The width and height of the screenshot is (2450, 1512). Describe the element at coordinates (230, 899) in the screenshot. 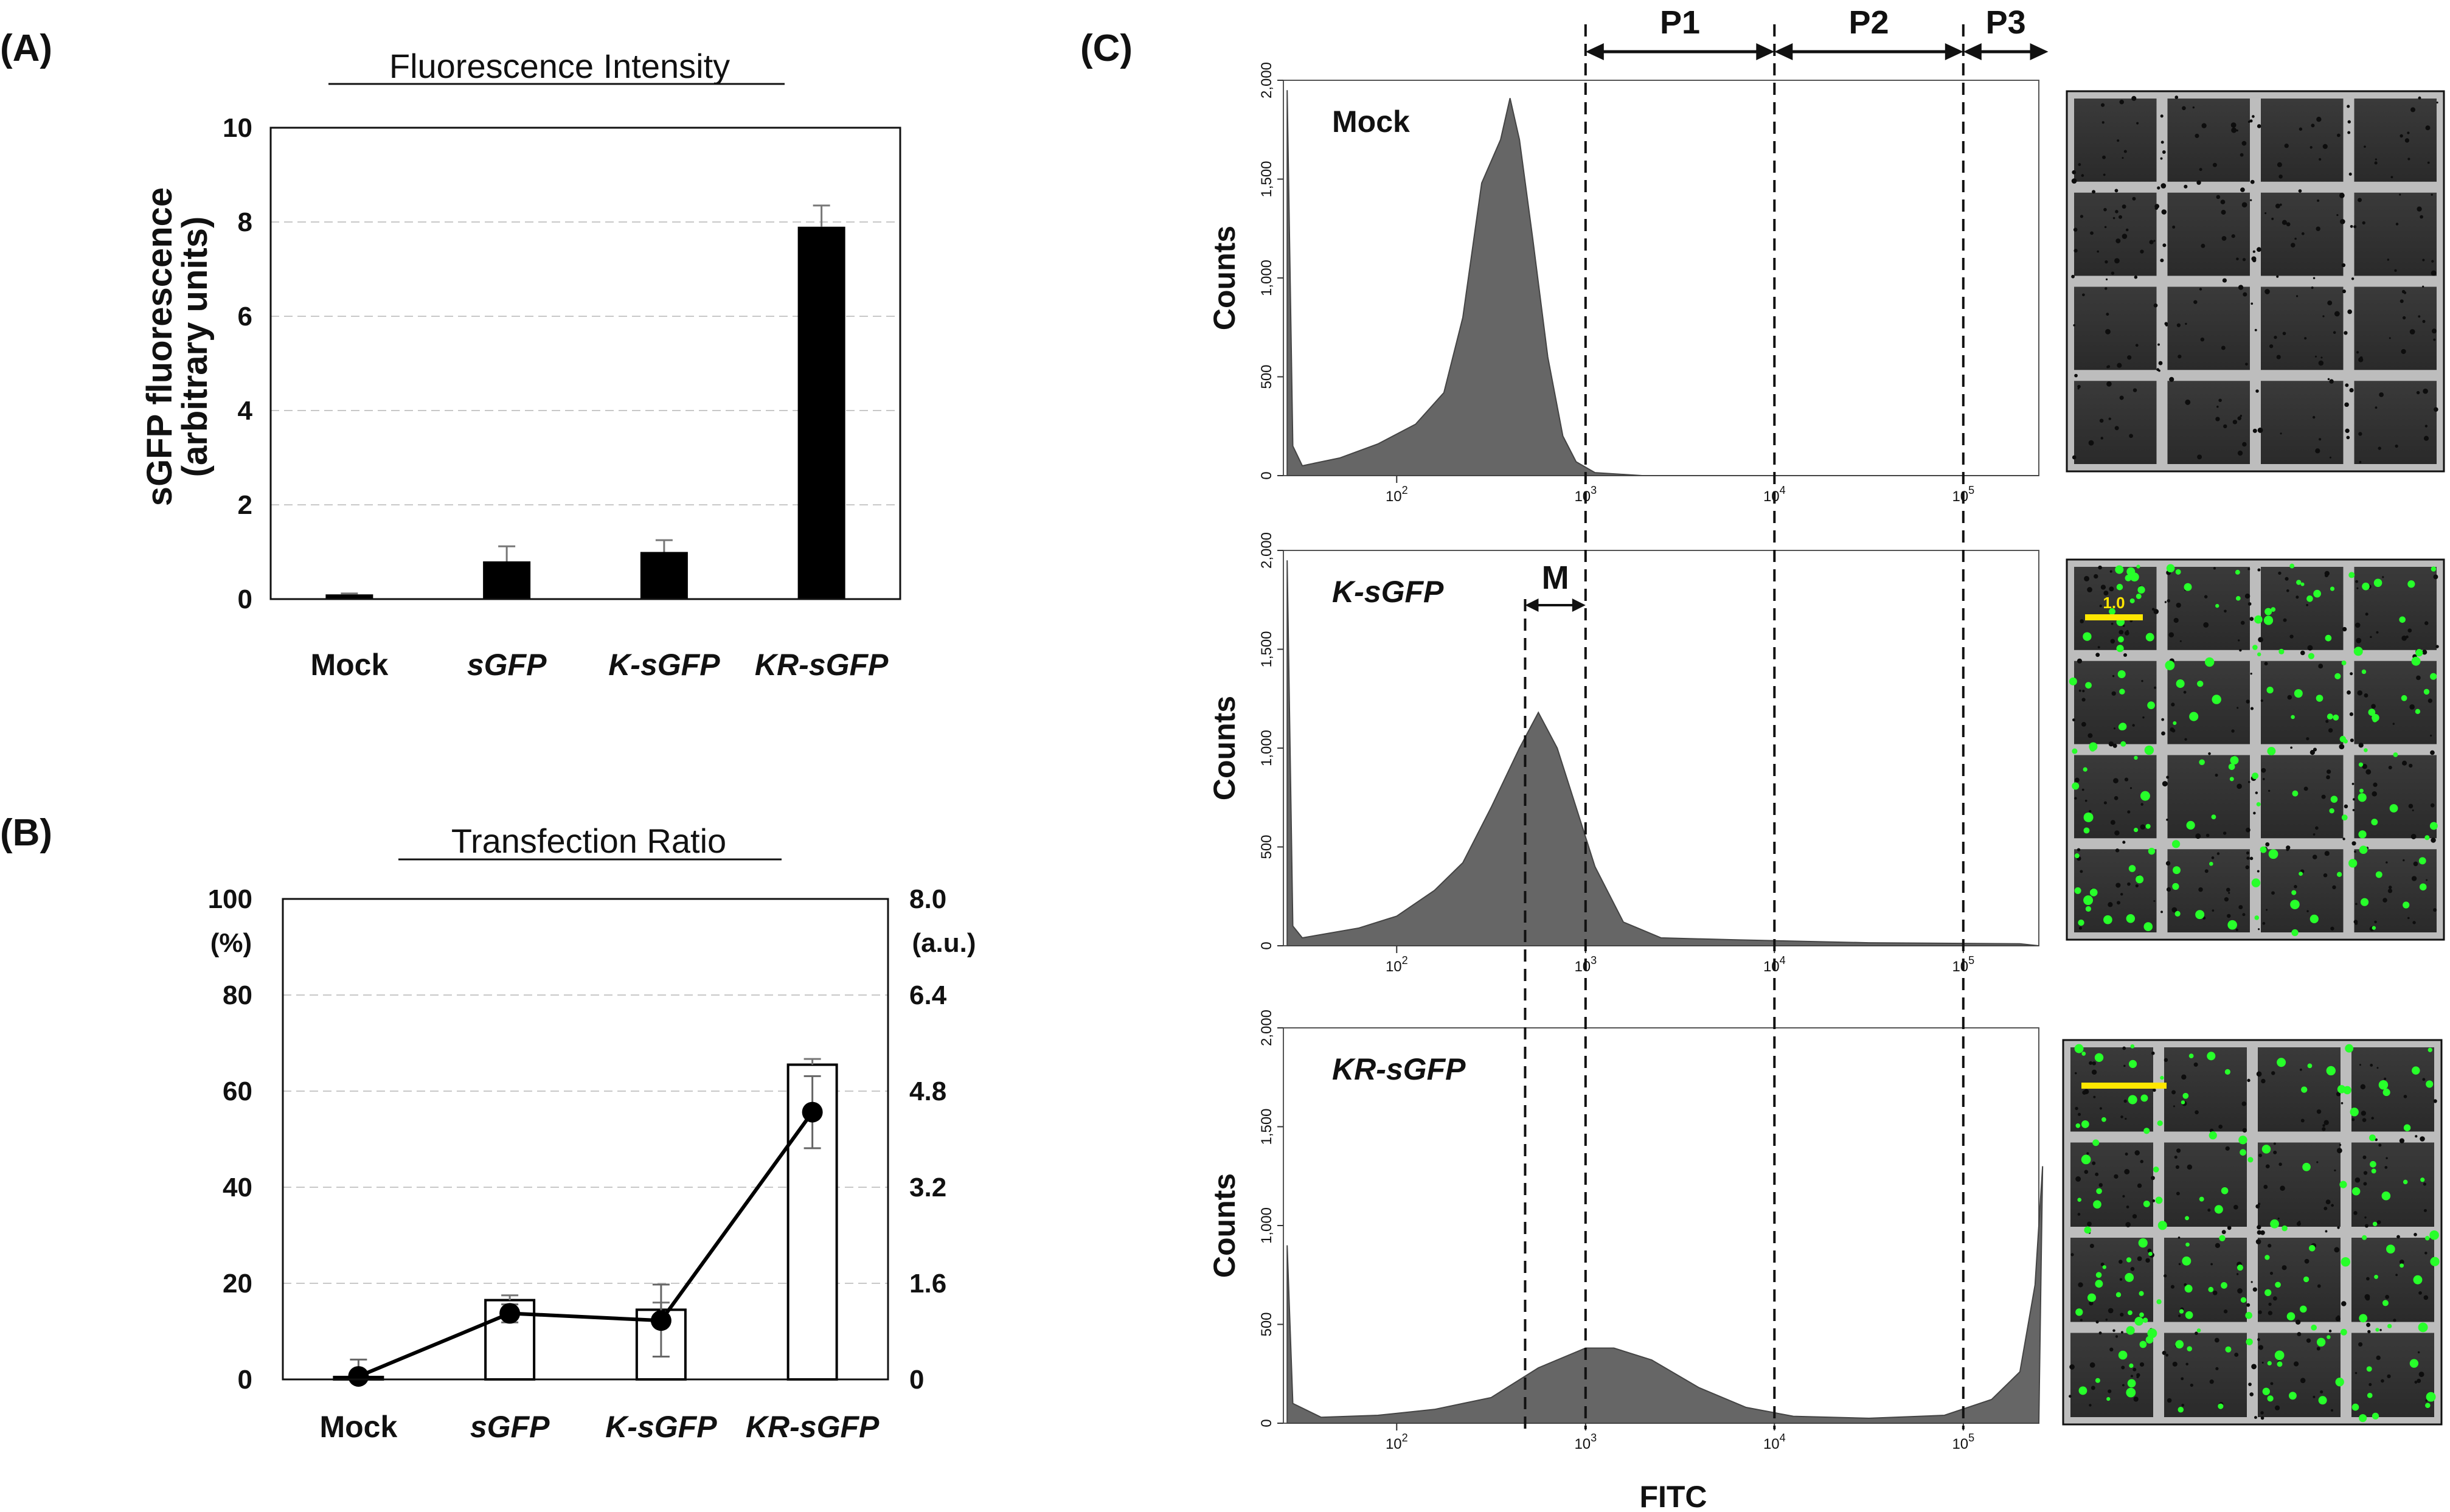

I see `chart-b-left-tick-label: 100` at that location.